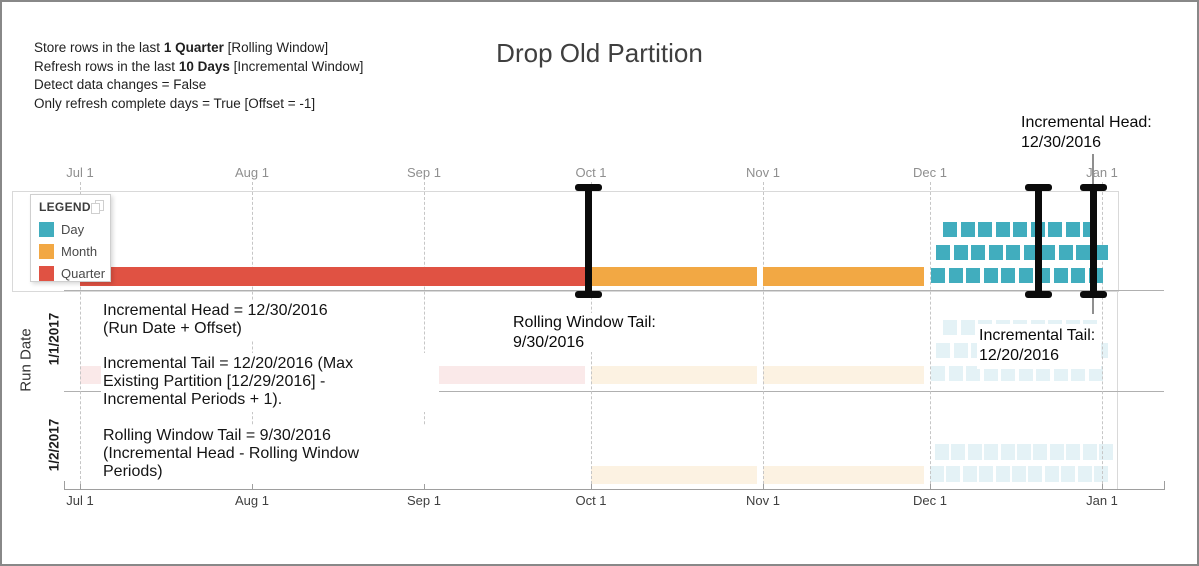 This screenshot has height=566, width=1199. I want to click on rolling-window-tail-marker-stem, so click(588, 241).